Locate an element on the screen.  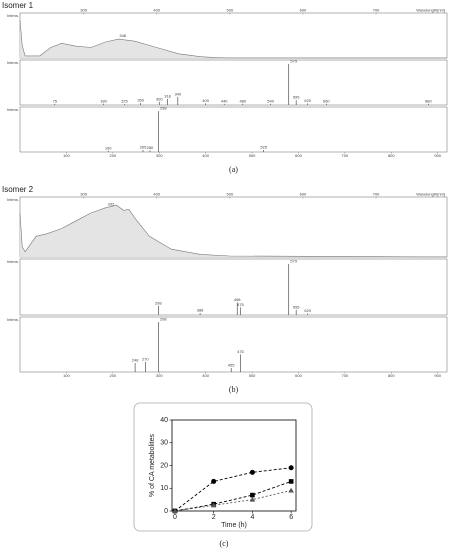
peak-label: 265 is located at coordinates (143, 147).